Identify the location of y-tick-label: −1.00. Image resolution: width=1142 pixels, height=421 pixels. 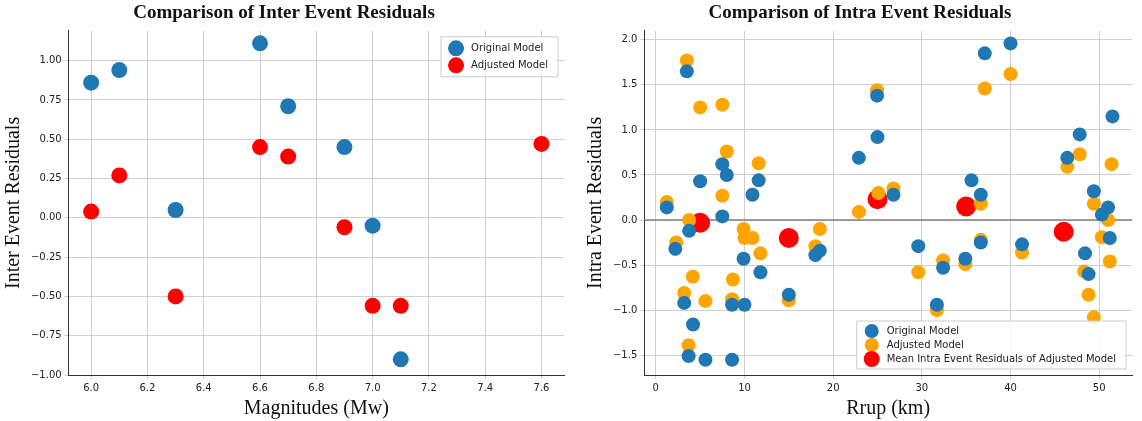
(46, 374).